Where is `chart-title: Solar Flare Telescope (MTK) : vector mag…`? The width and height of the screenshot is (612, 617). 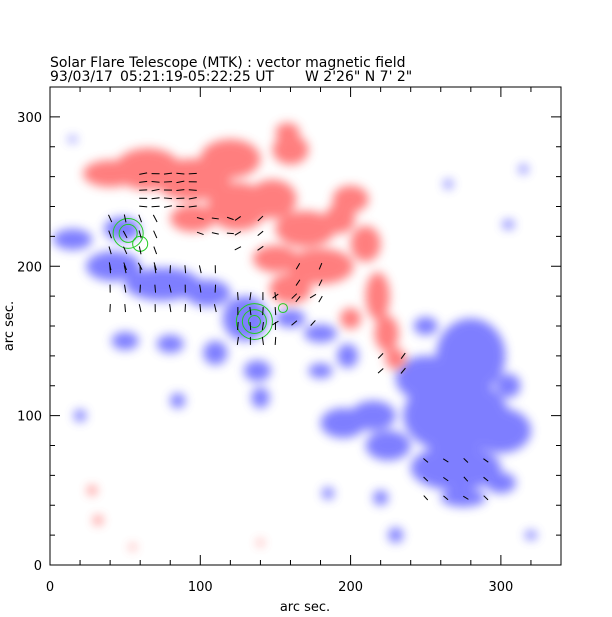
chart-title: Solar Flare Telescope (MTK) : vector mag… is located at coordinates (228, 63).